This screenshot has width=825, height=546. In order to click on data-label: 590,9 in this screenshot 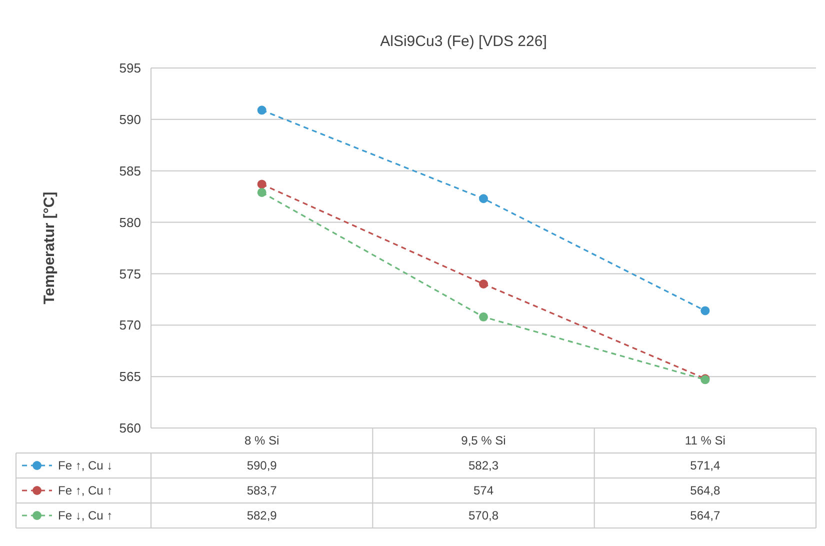, I will do `click(262, 465)`.